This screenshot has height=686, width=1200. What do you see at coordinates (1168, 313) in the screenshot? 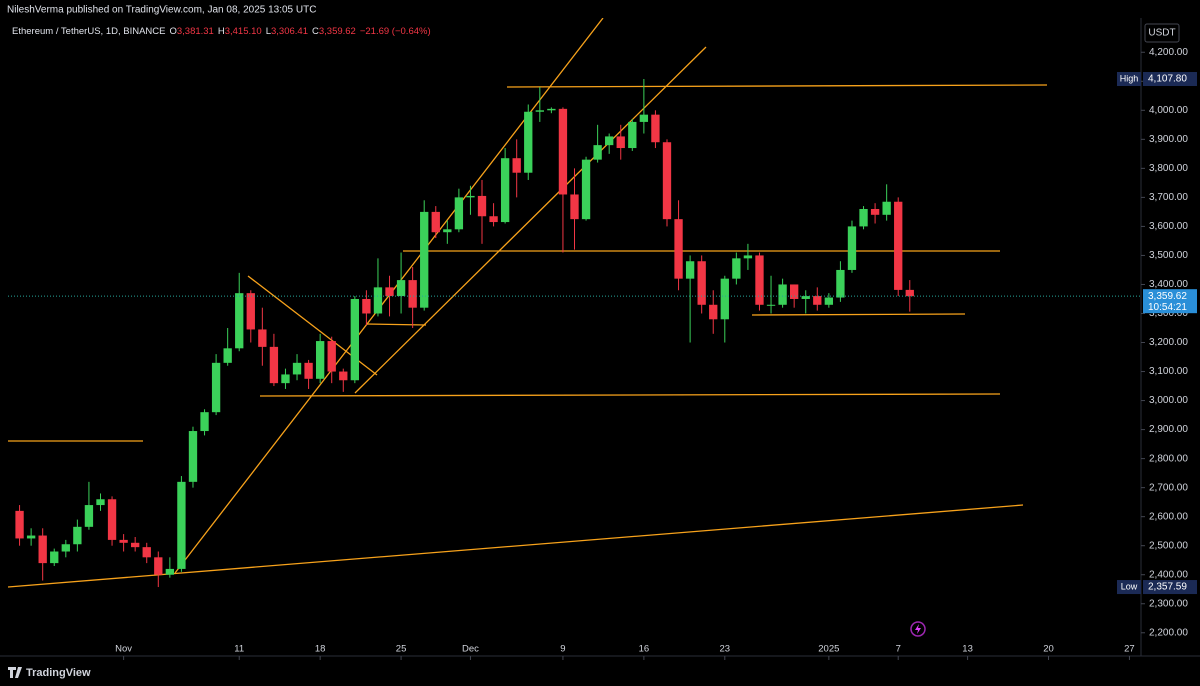
I see `y-tick-label: 3,300.00` at bounding box center [1168, 313].